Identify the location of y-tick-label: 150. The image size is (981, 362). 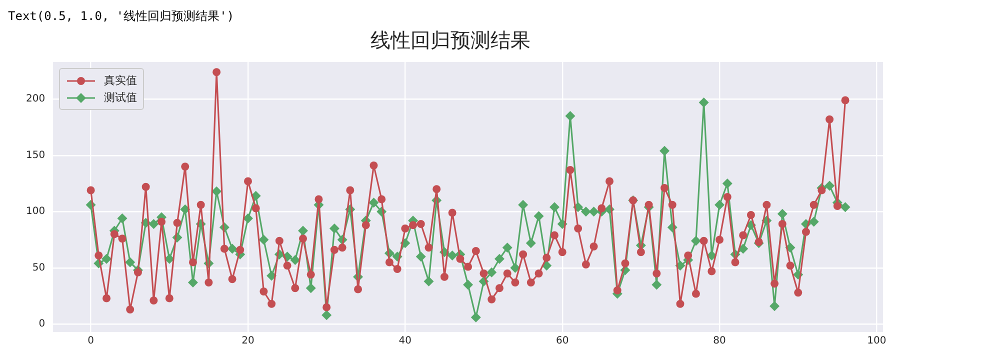
(36, 155).